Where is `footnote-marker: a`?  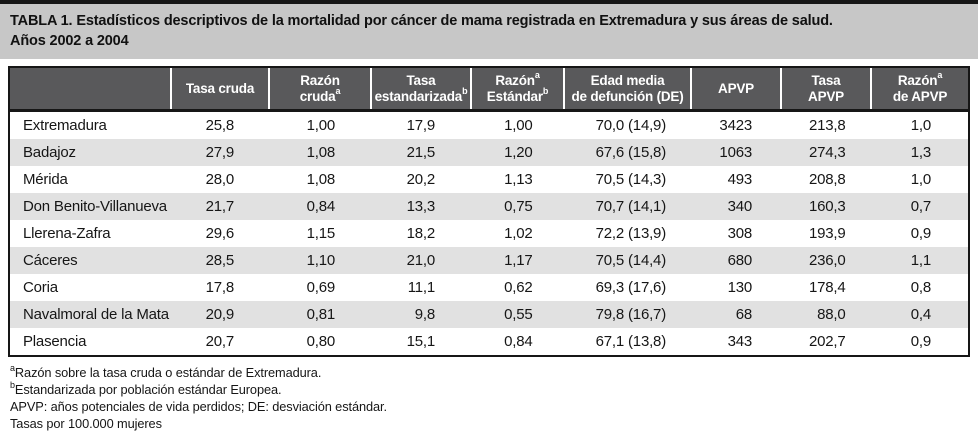
footnote-marker: a is located at coordinates (537, 75).